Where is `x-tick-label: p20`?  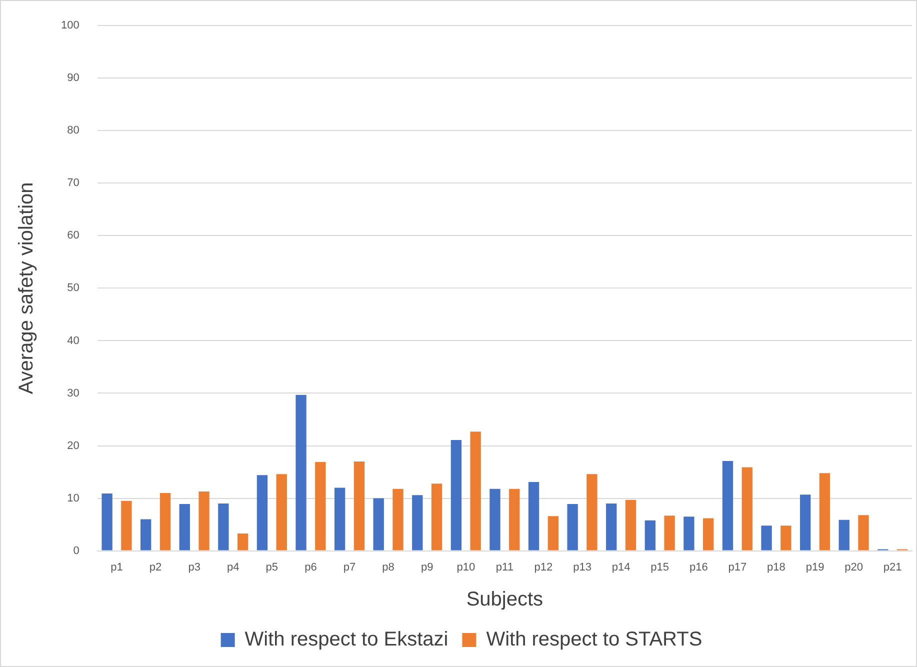 x-tick-label: p20 is located at coordinates (853, 567).